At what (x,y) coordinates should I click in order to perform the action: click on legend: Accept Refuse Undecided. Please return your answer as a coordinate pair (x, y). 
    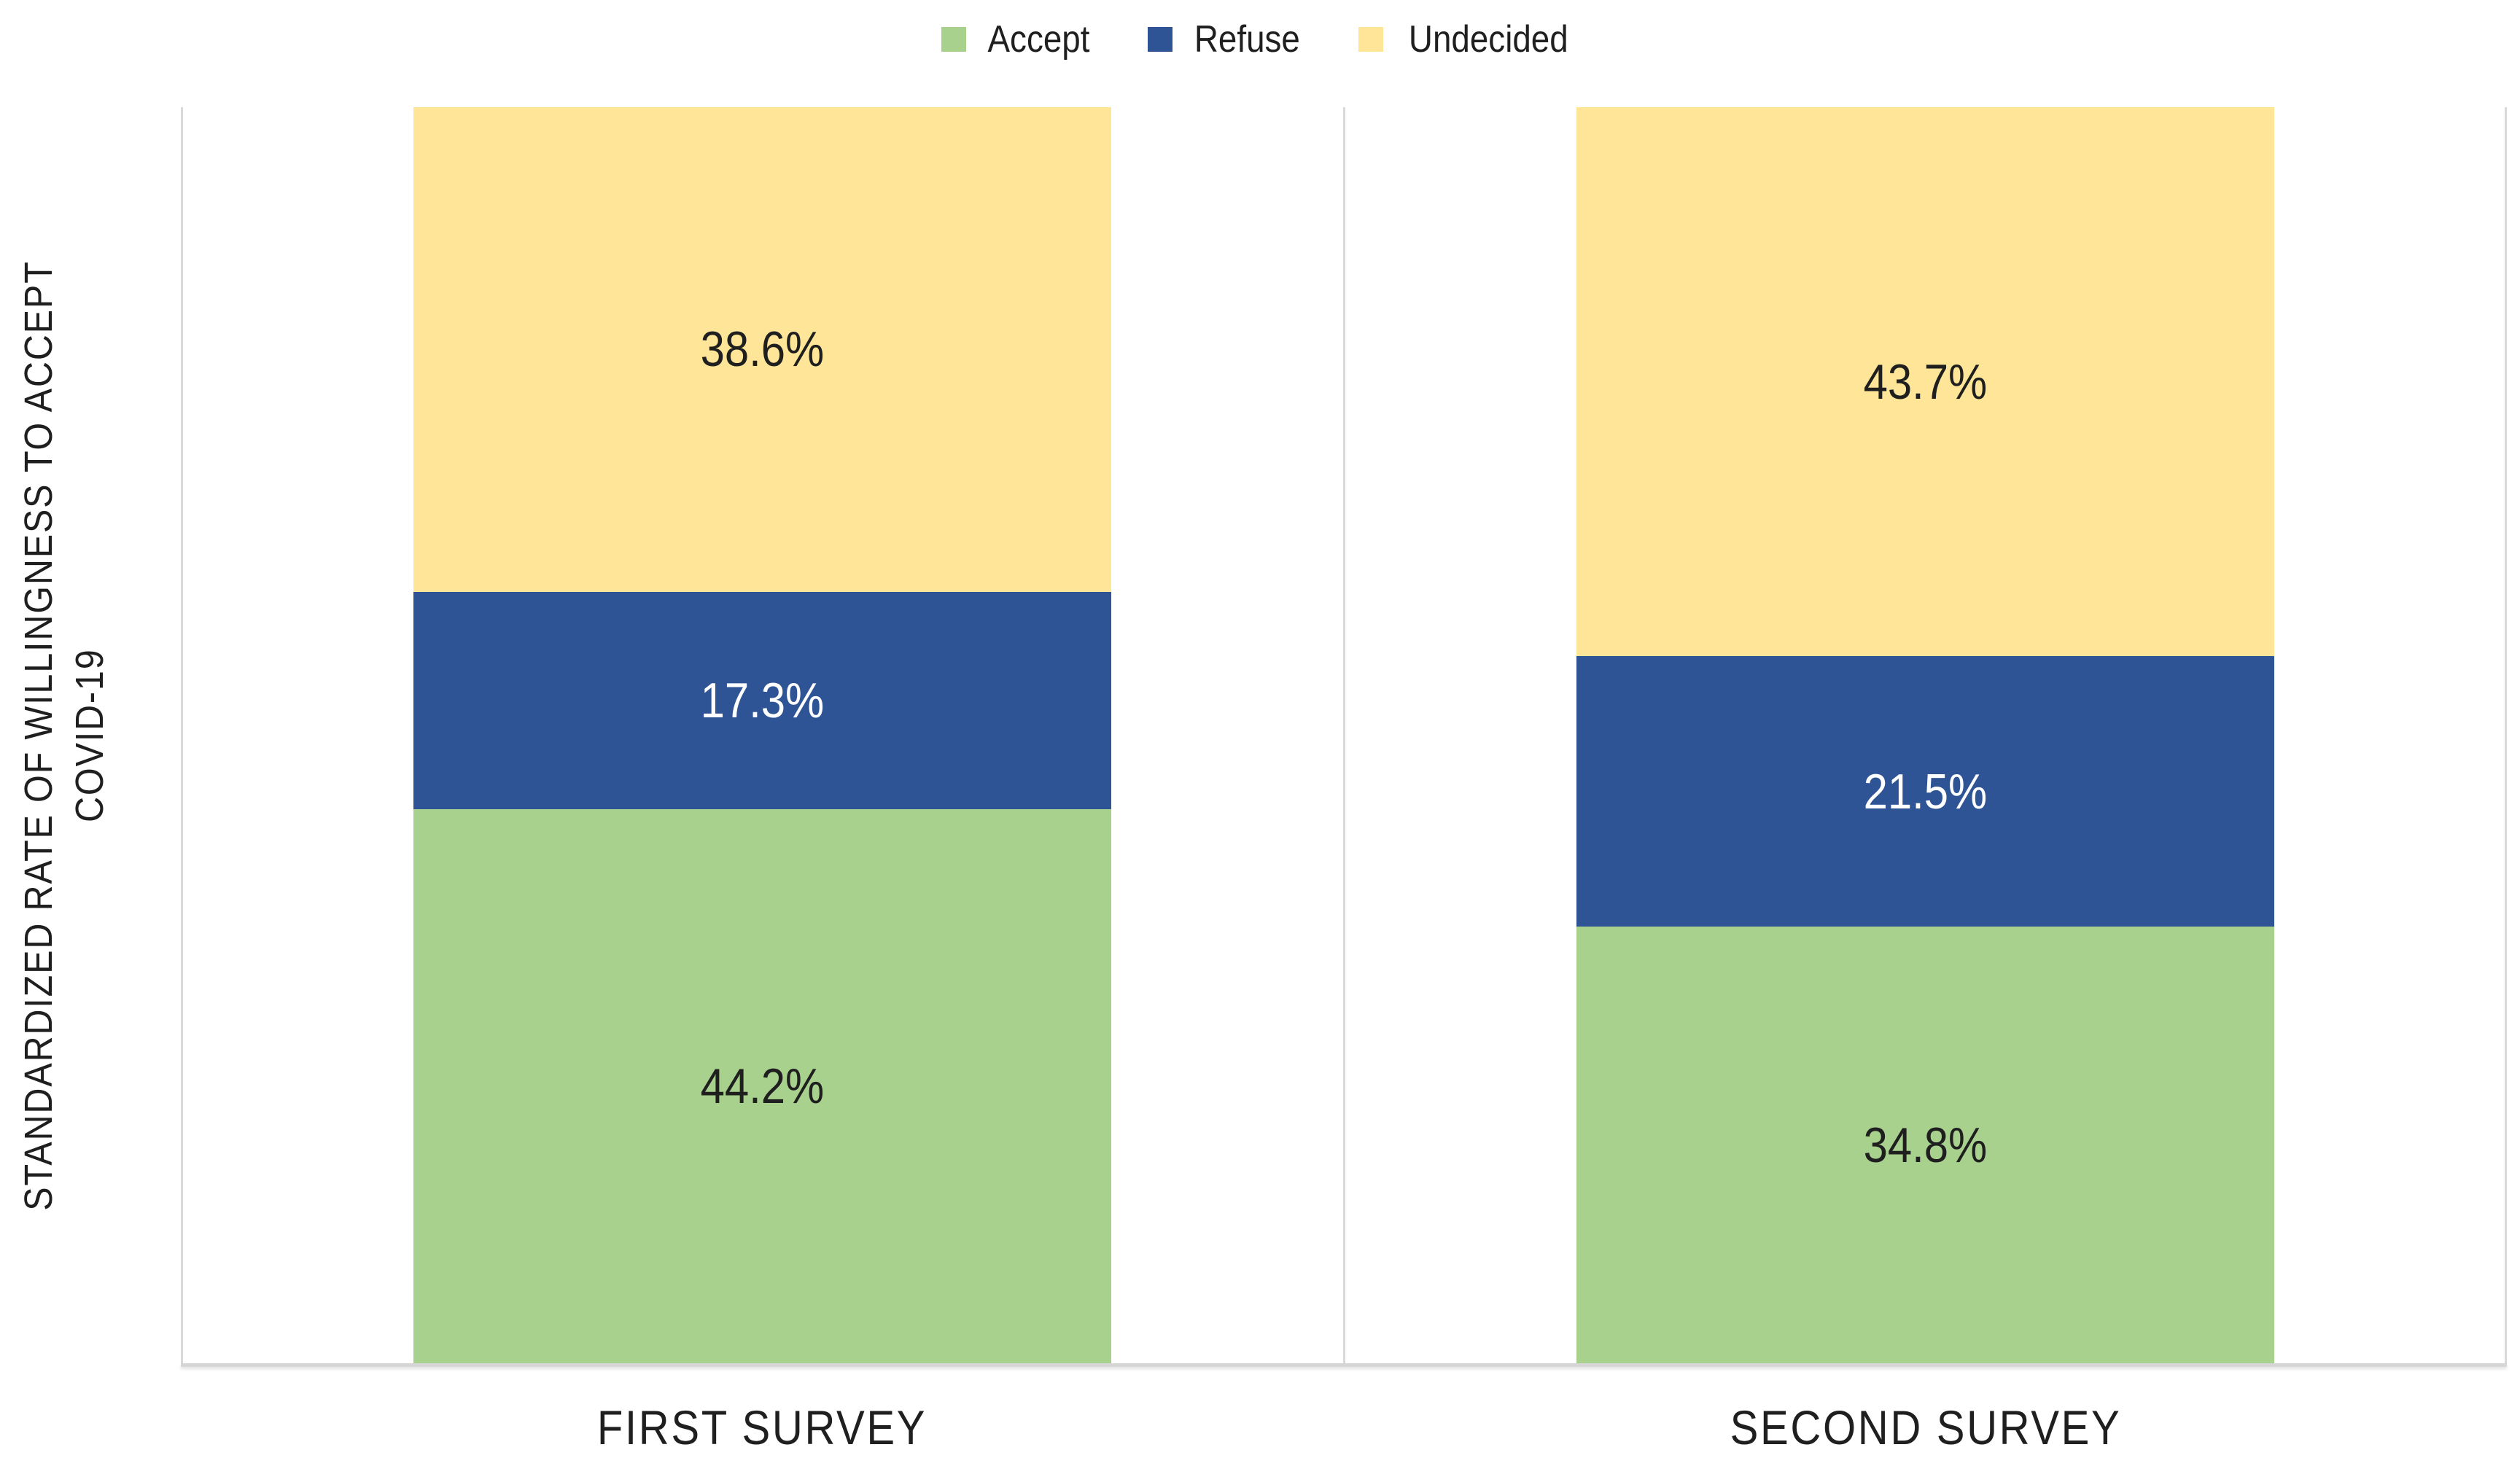
    Looking at the image, I should click on (1260, 39).